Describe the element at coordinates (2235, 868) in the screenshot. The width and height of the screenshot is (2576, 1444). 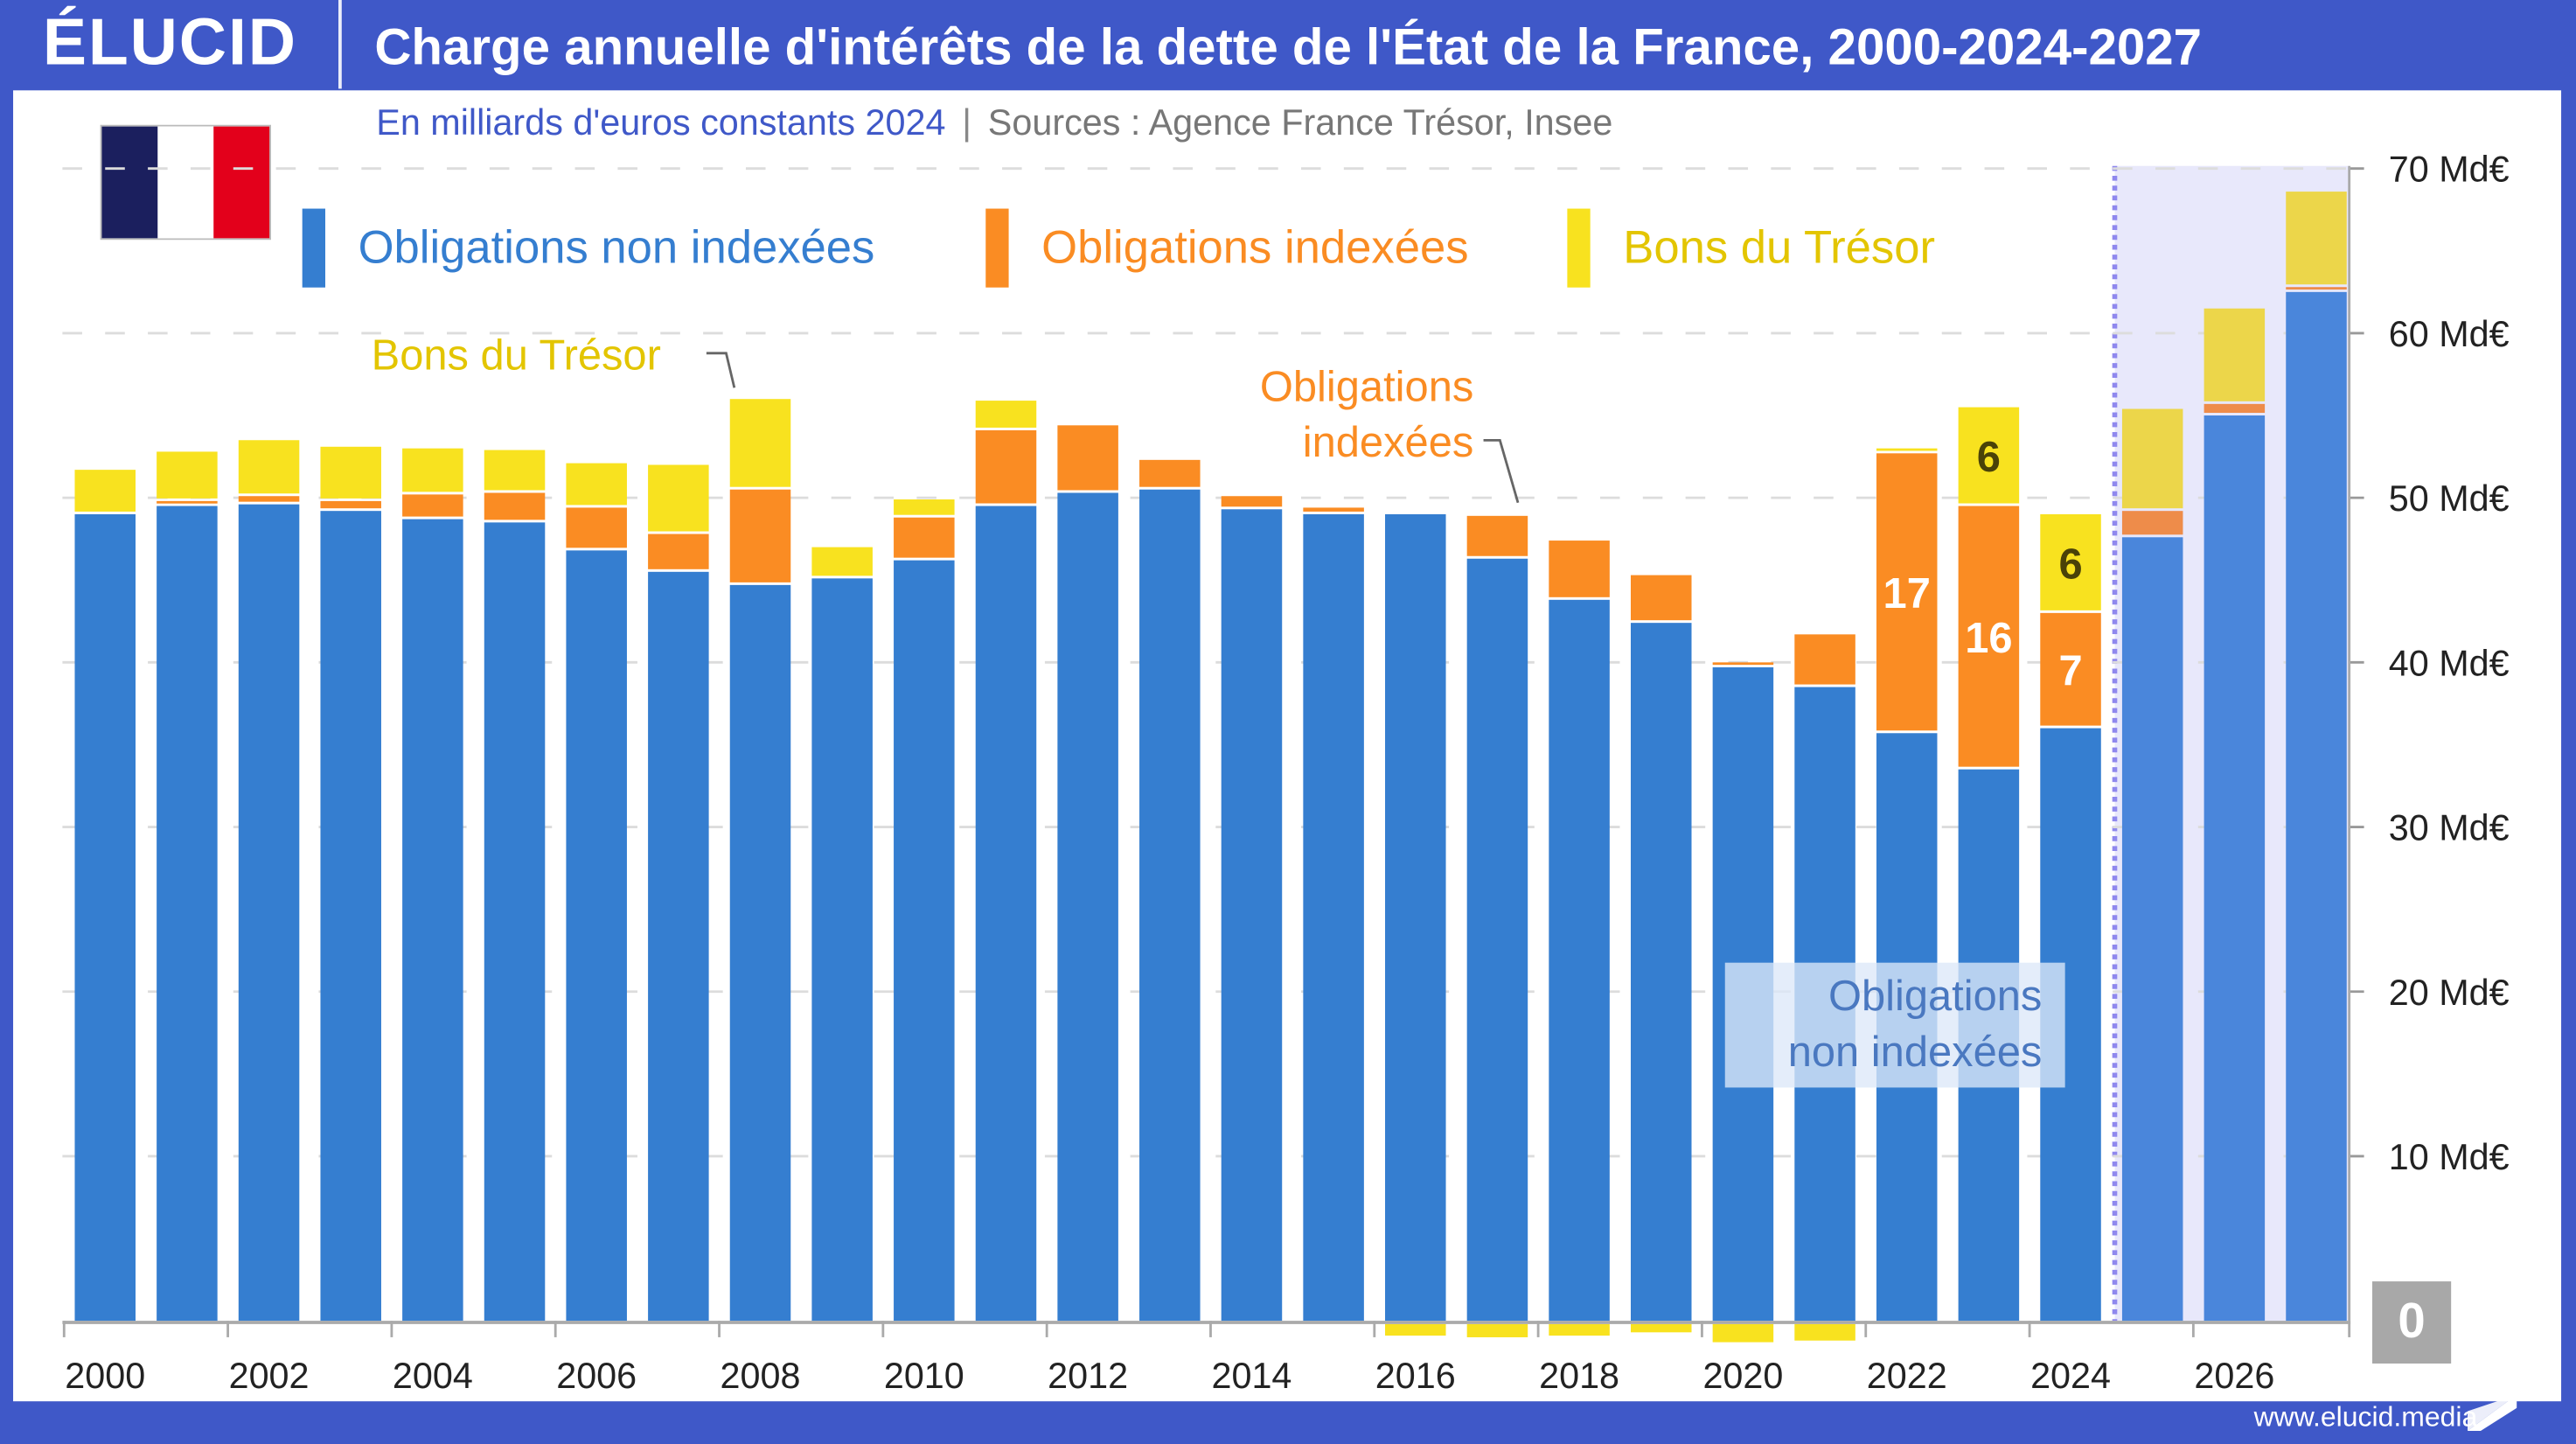
I see `bar-segment-obligations-non-index-es-2026` at that location.